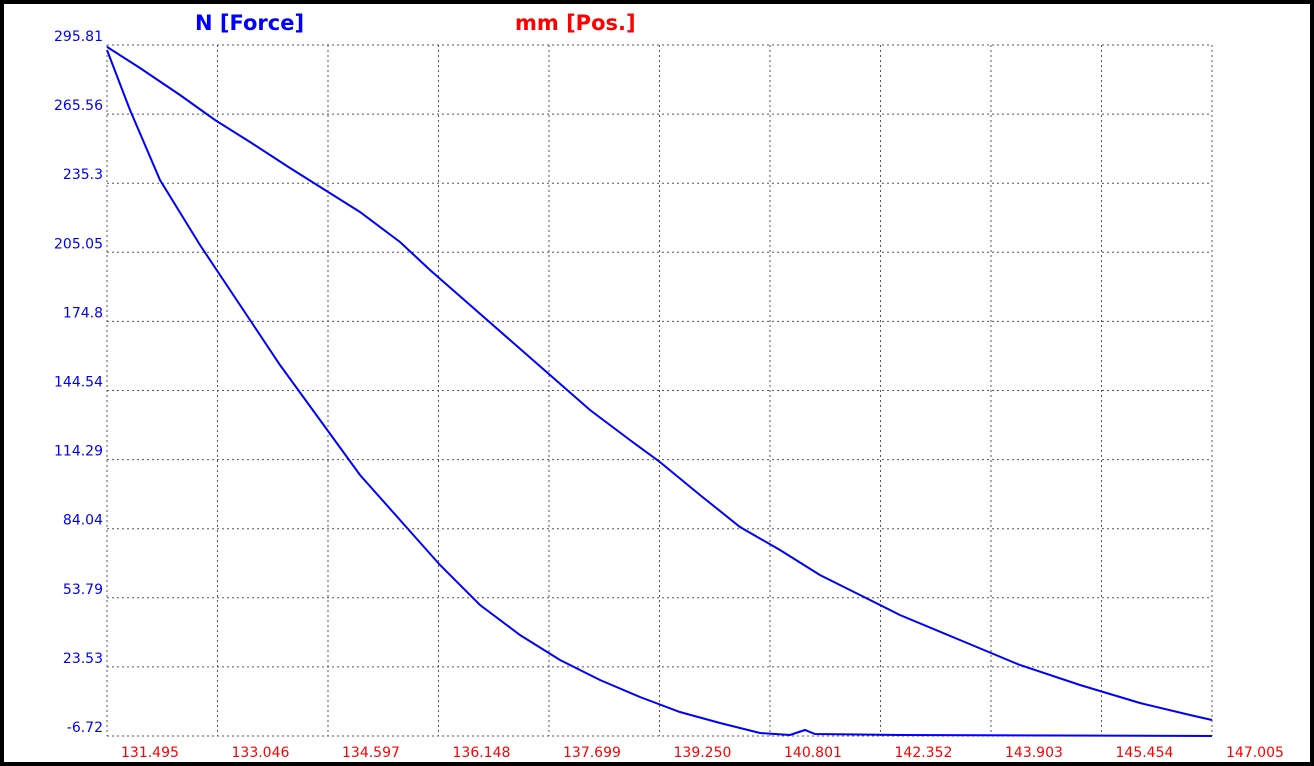 This screenshot has width=1314, height=766. Describe the element at coordinates (813, 753) in the screenshot. I see `x-tick-label: 140.801` at that location.